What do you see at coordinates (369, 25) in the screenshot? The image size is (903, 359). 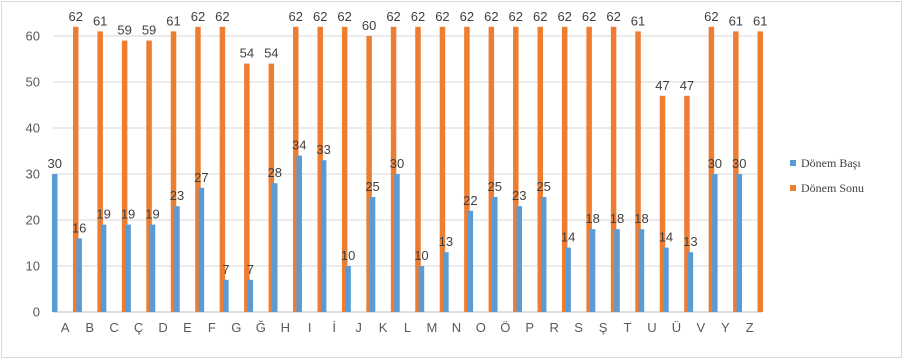 I see `data-label: 60` at bounding box center [369, 25].